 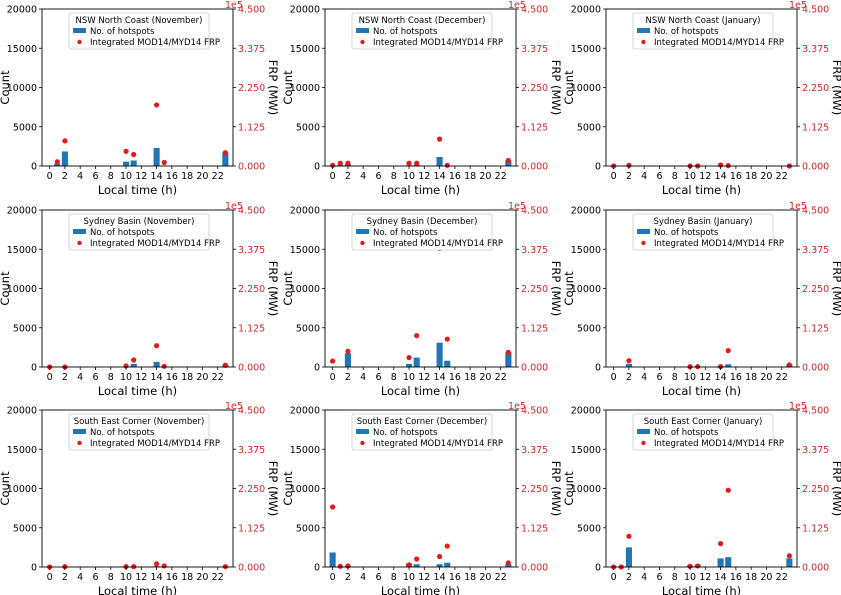 I want to click on subplot-title: South East Corner (December), so click(x=422, y=422).